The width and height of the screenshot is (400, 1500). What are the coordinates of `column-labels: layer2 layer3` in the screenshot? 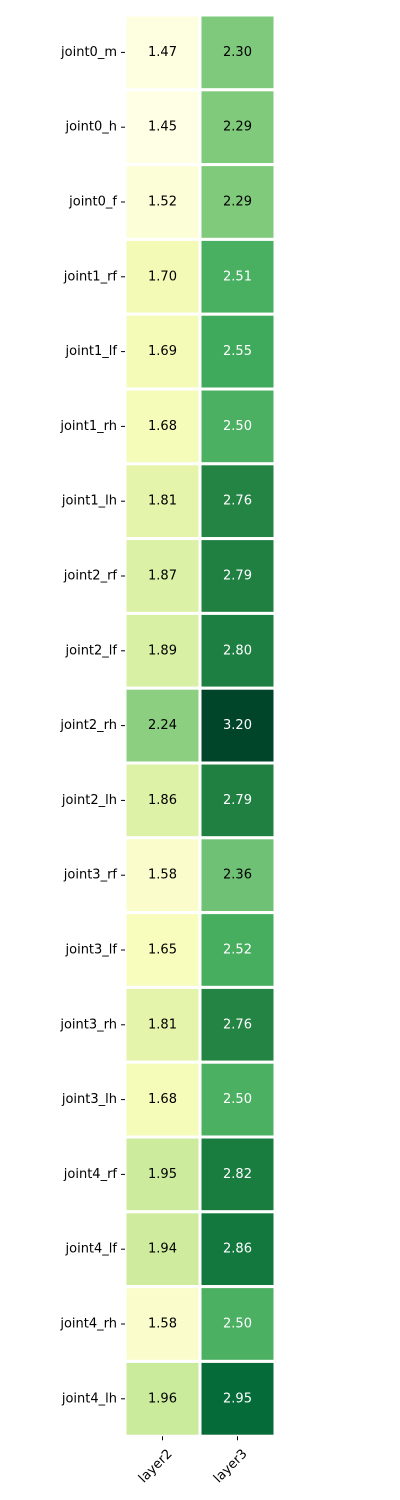 It's located at (193, 1461).